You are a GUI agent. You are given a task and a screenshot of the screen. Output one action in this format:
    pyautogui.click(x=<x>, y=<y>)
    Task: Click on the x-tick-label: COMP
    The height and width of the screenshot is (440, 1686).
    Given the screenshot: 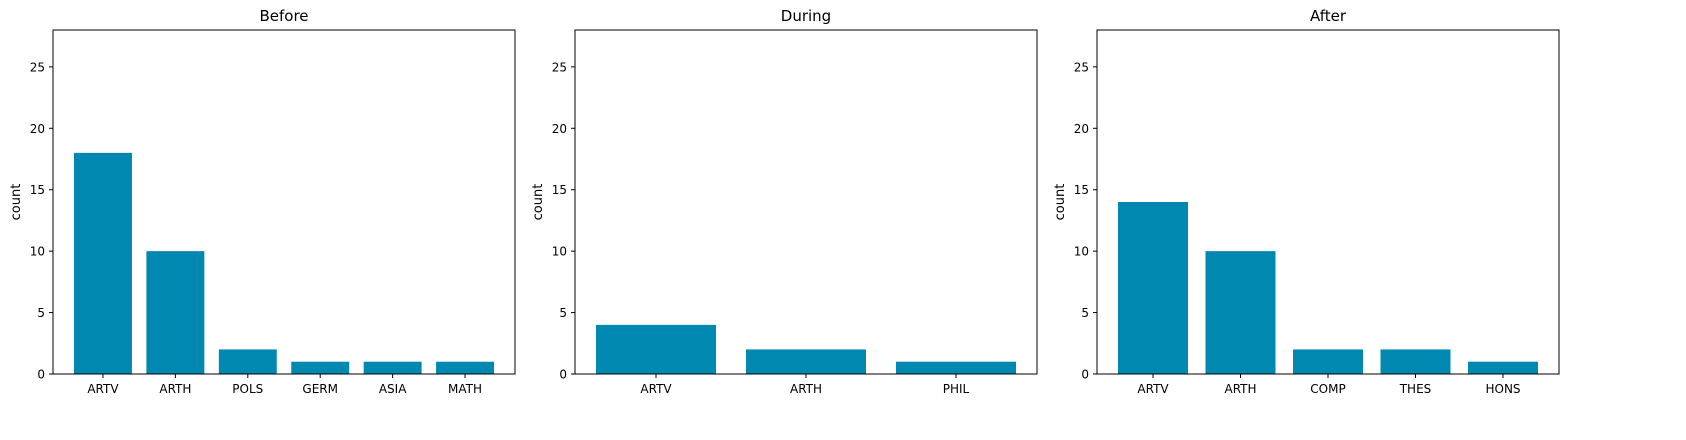 What is the action you would take?
    pyautogui.click(x=1327, y=389)
    